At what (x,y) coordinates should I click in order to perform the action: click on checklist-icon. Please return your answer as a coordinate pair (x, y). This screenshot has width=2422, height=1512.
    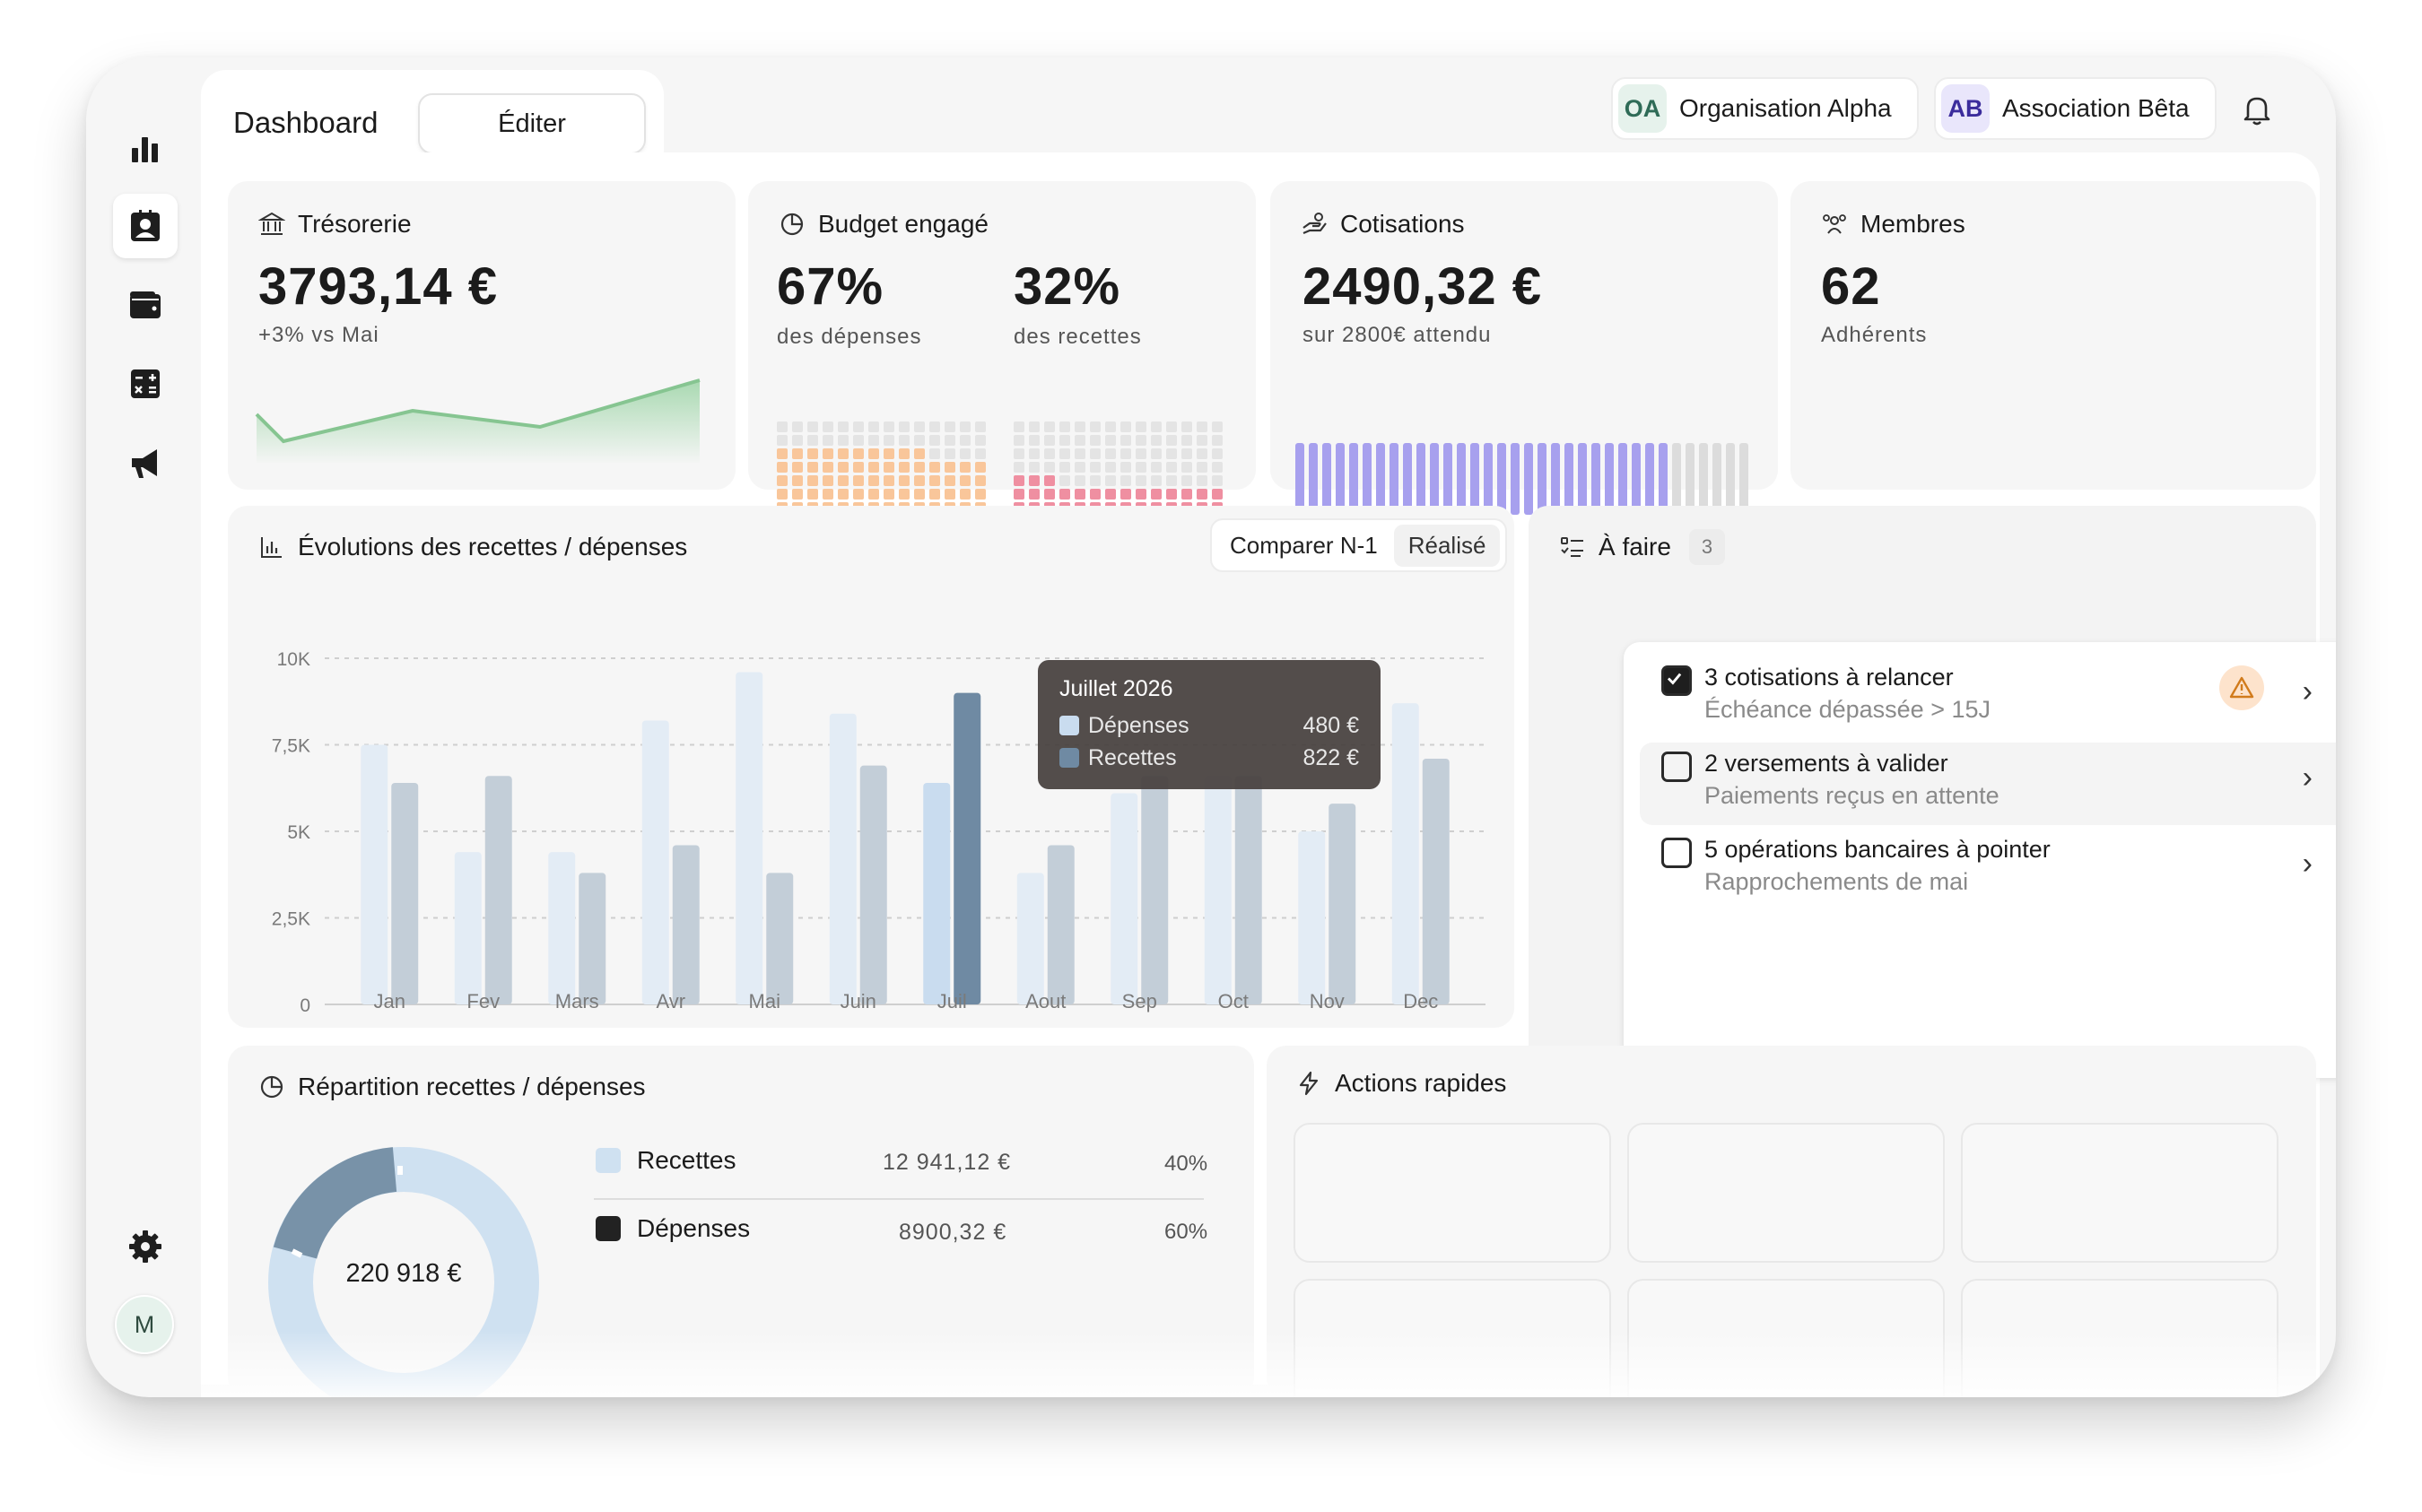
    Looking at the image, I should click on (1572, 547).